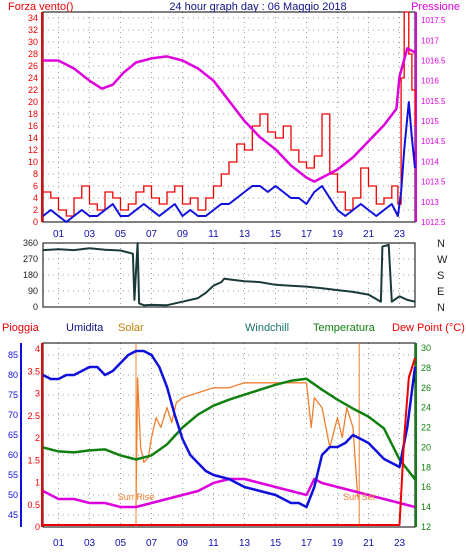 The image size is (466, 555). What do you see at coordinates (33, 150) in the screenshot?
I see `y-tick-label-left: 12` at bounding box center [33, 150].